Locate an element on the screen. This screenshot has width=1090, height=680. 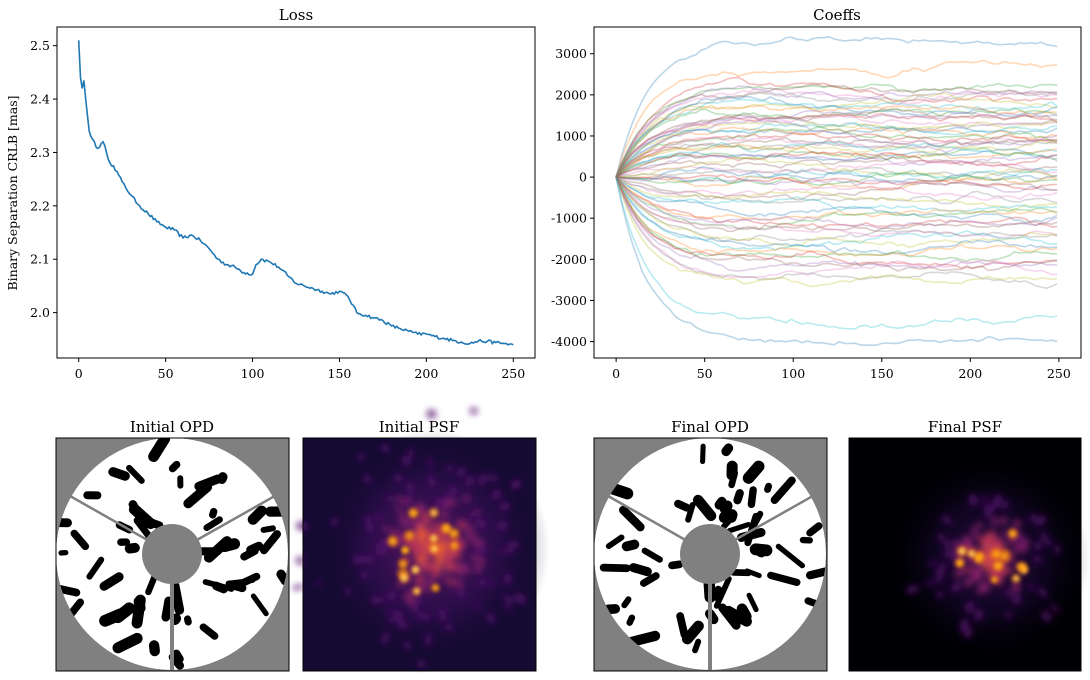
final-psf-frame is located at coordinates (965, 554).